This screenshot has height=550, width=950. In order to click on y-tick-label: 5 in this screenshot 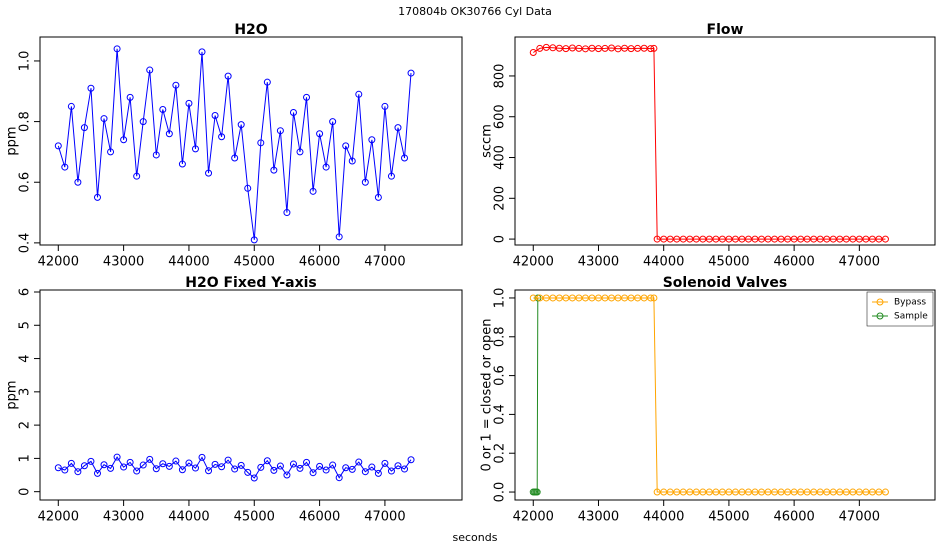, I will do `click(25, 325)`.